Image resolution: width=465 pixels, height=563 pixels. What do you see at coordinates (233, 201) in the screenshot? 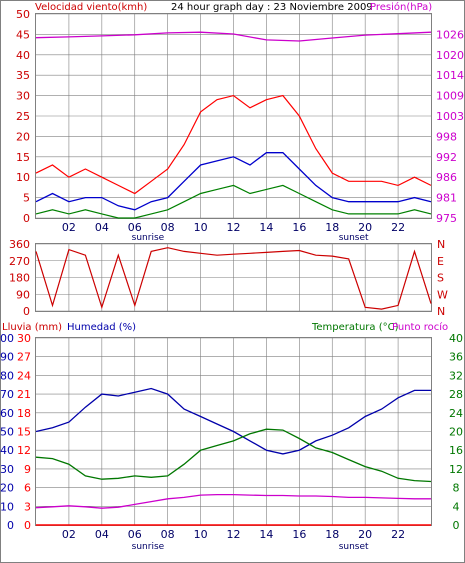
I see `wind-low-line` at bounding box center [233, 201].